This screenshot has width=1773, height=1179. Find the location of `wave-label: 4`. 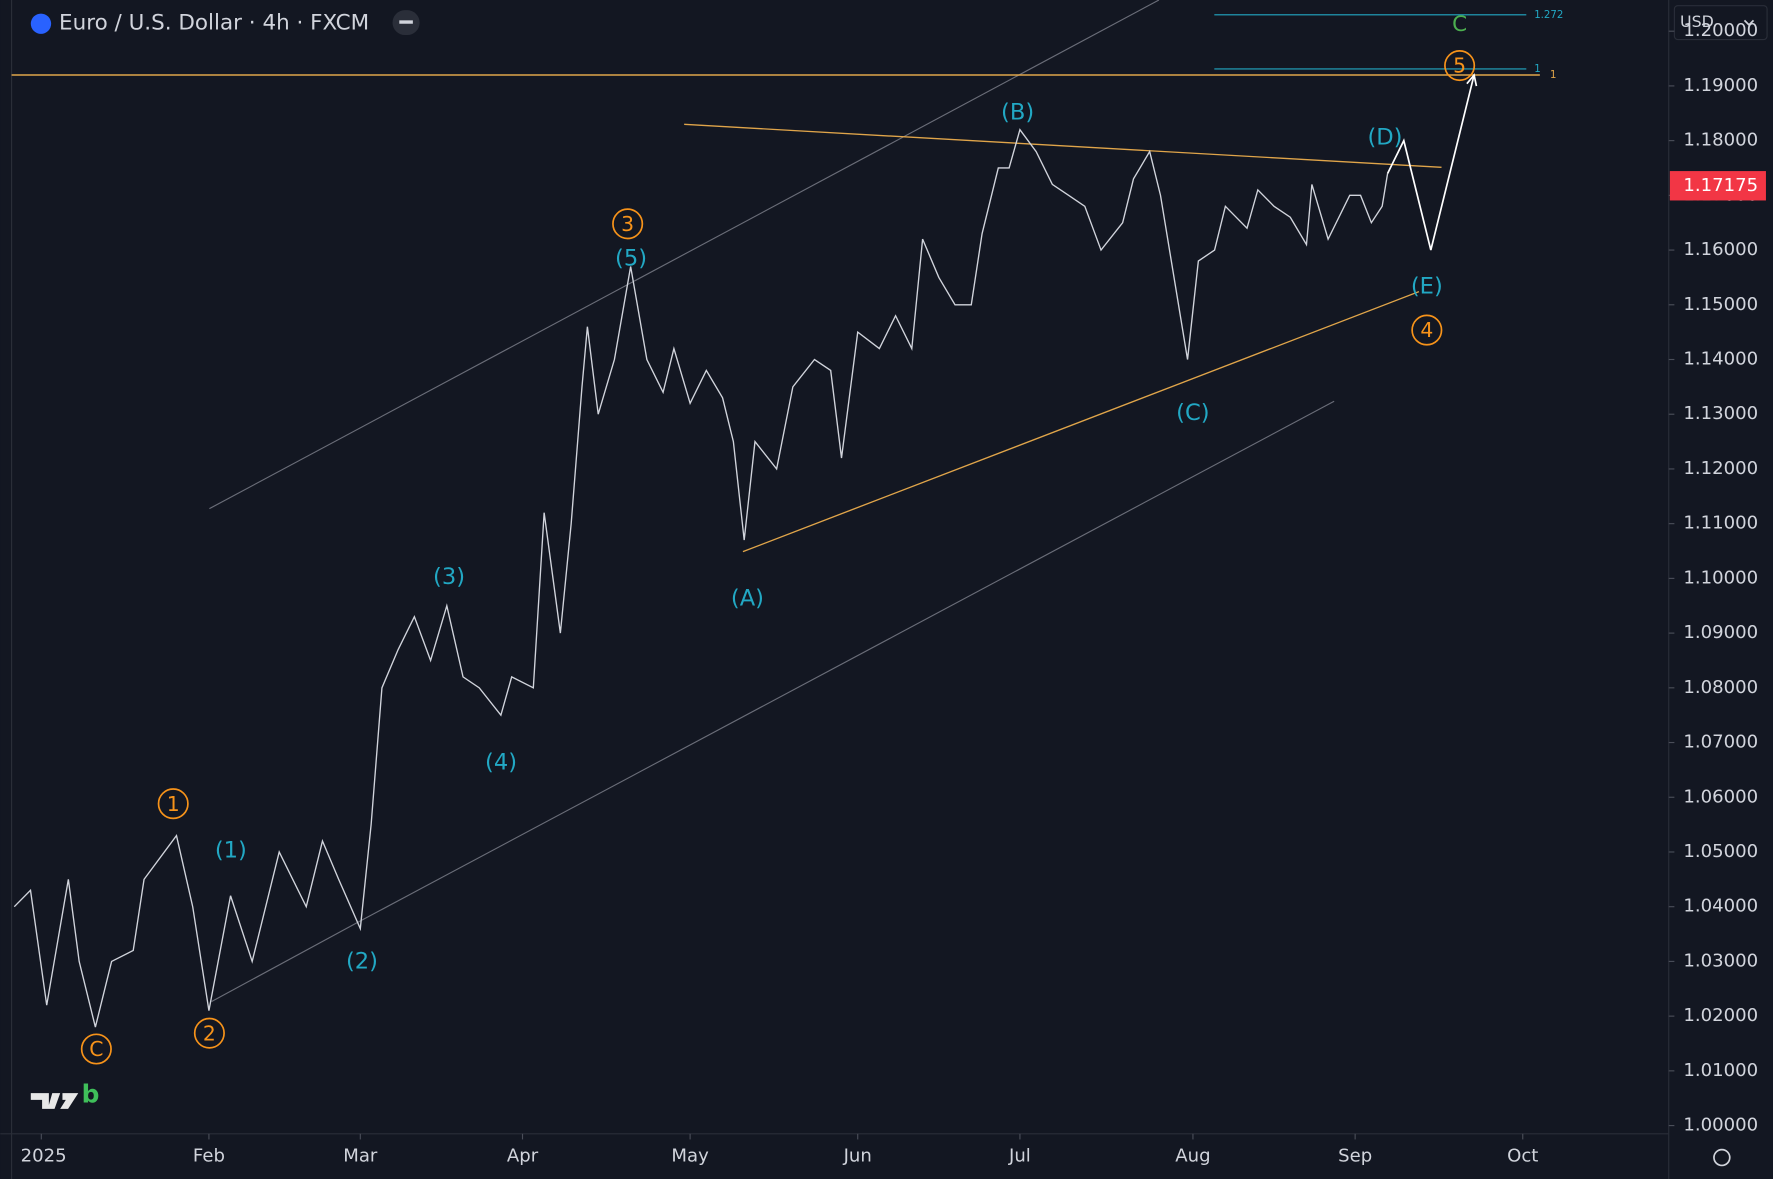

wave-label: 4 is located at coordinates (1426, 330).